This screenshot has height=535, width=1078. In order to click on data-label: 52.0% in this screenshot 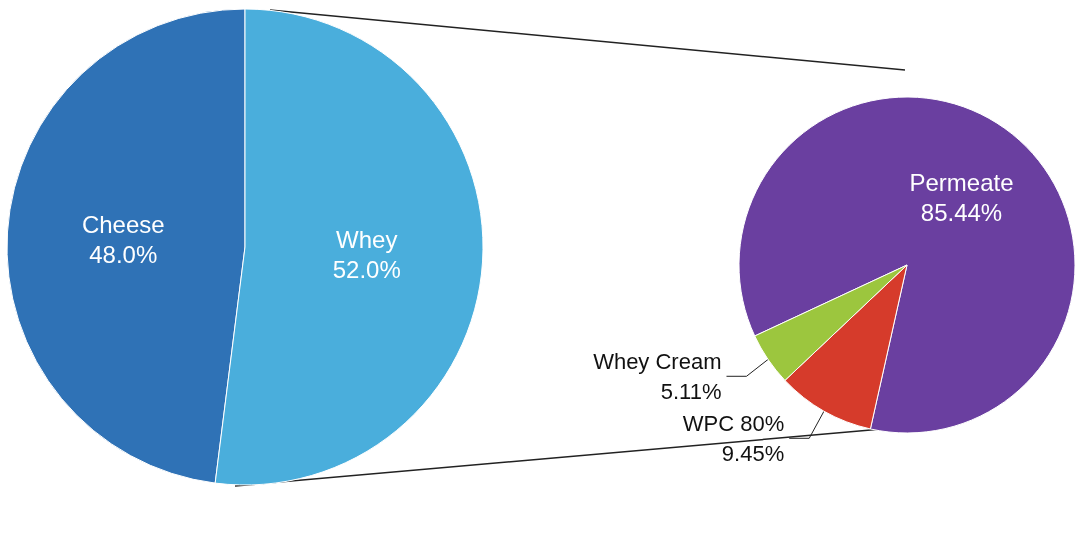, I will do `click(366, 270)`.